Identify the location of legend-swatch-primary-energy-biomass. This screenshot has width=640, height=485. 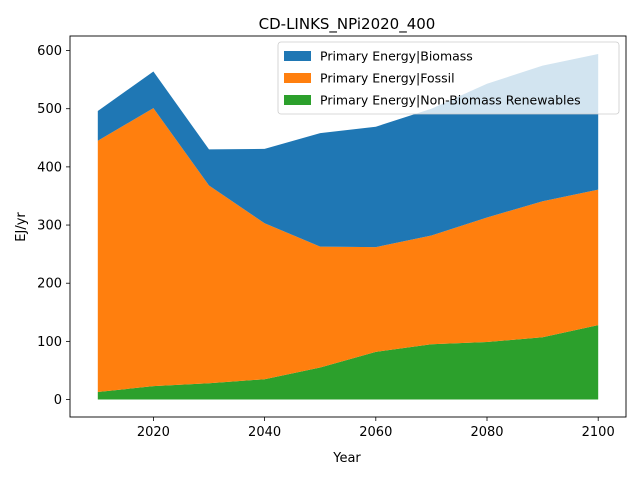
(297, 56).